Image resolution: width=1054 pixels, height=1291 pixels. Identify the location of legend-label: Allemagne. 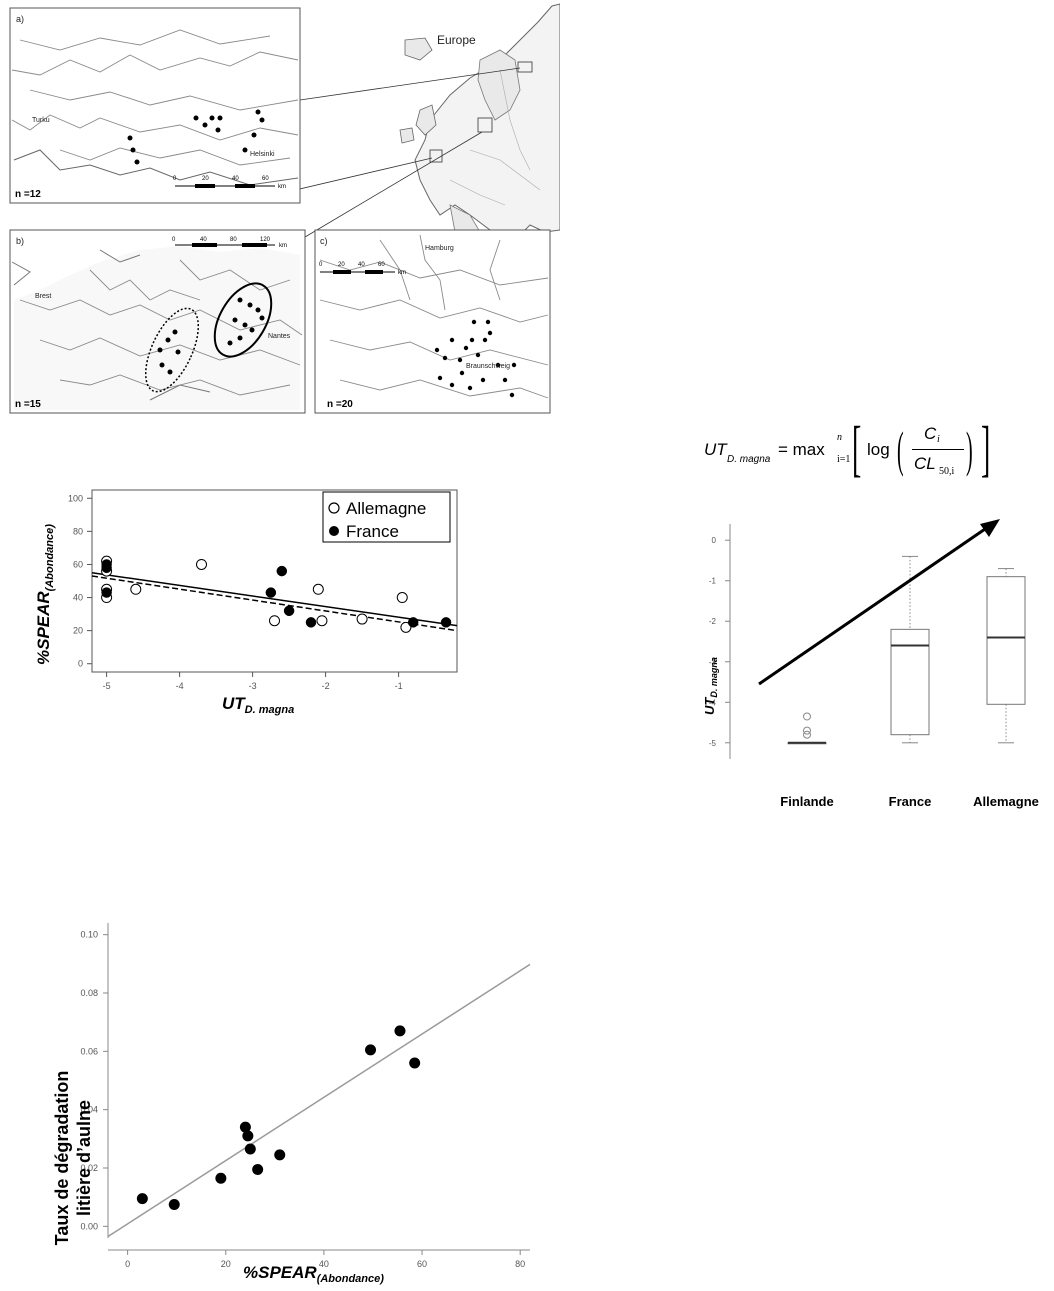
(386, 508).